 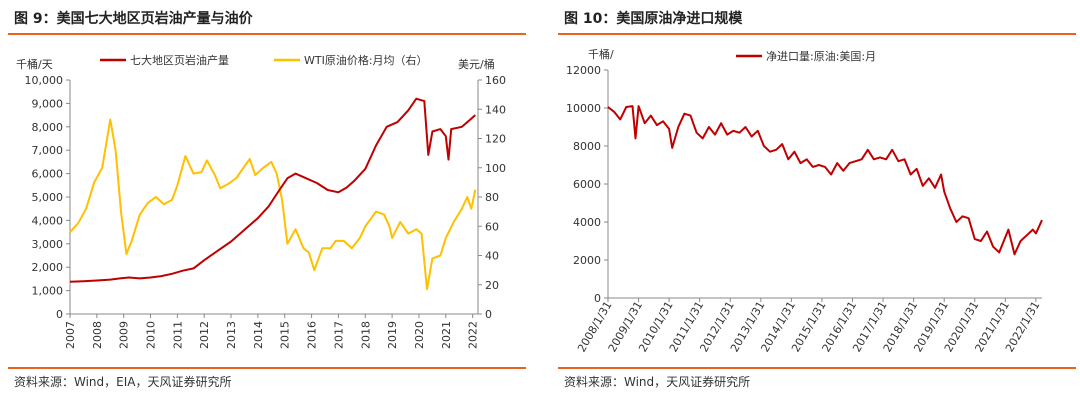 What do you see at coordinates (473, 335) in the screenshot?
I see `x-tick-label: 2022` at bounding box center [473, 335].